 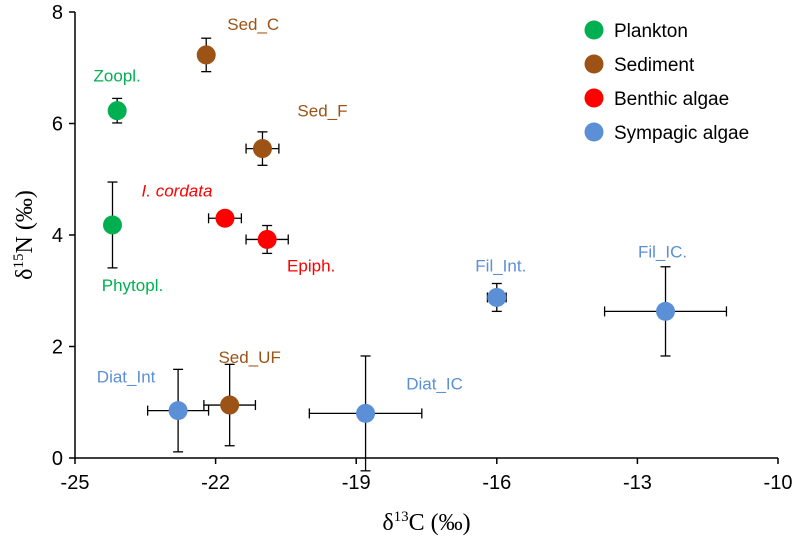 I want to click on point-label: Diat_Int, so click(x=126, y=377).